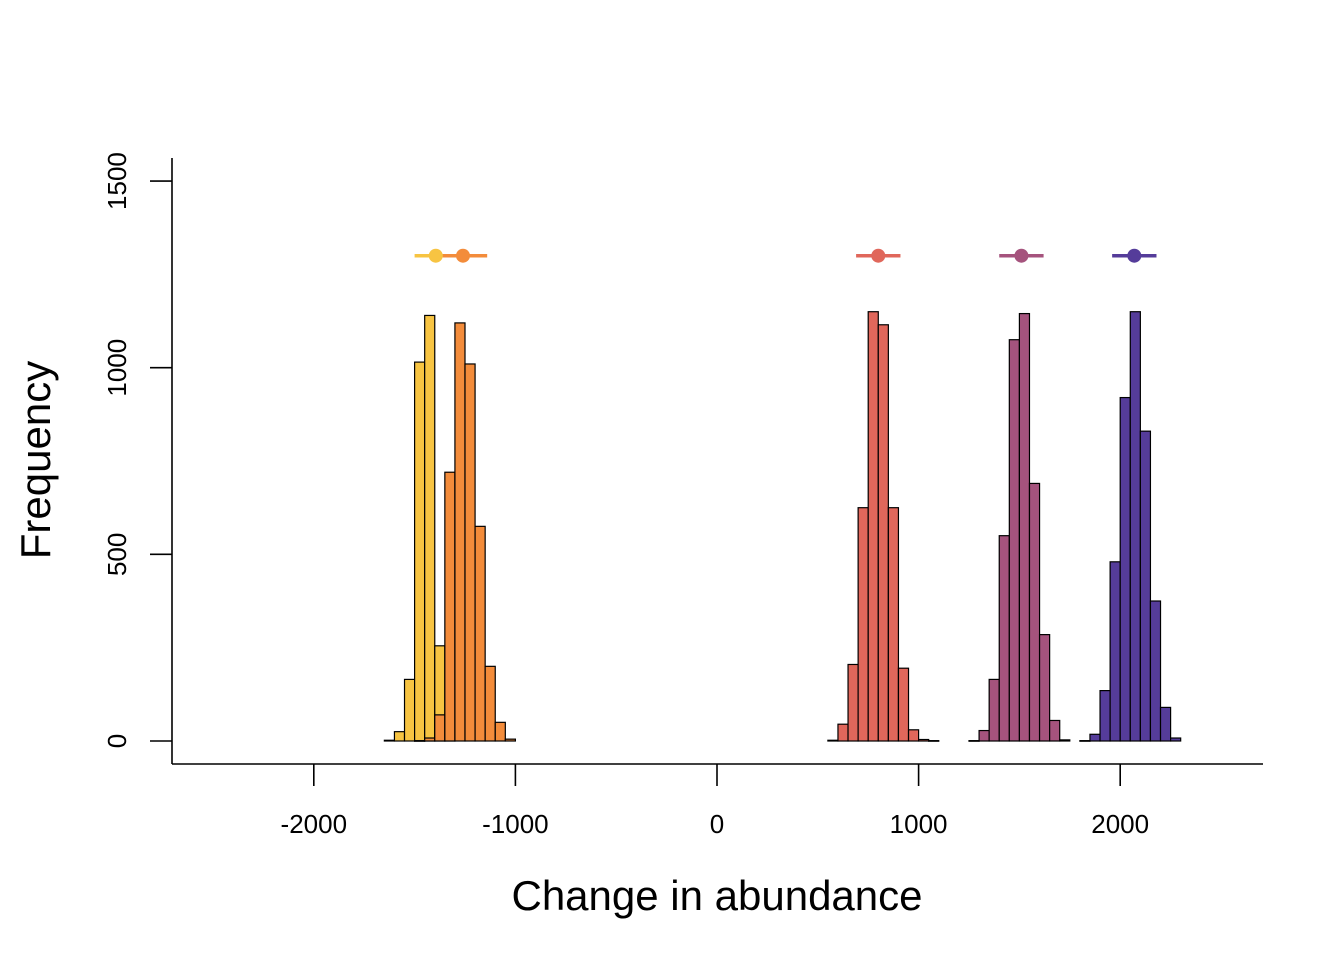 This screenshot has width=1344, height=960. Describe the element at coordinates (137, 450) in the screenshot. I see `y-axis-ticks: 0 500 1000 1500` at that location.